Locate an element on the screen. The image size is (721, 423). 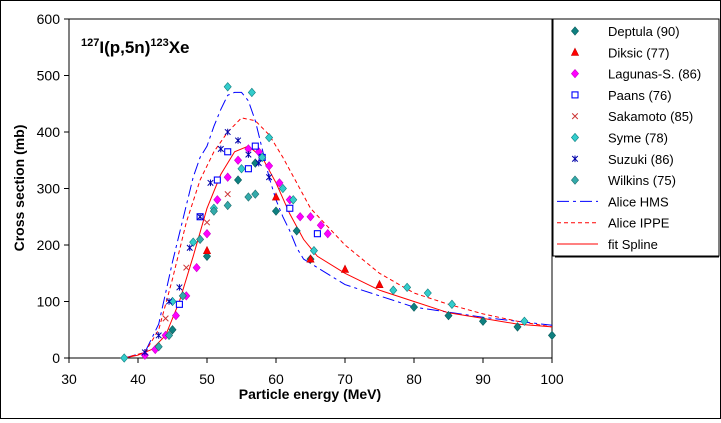
legend-item-sakamoto-85: Sakamoto (85) is located at coordinates (632, 116).